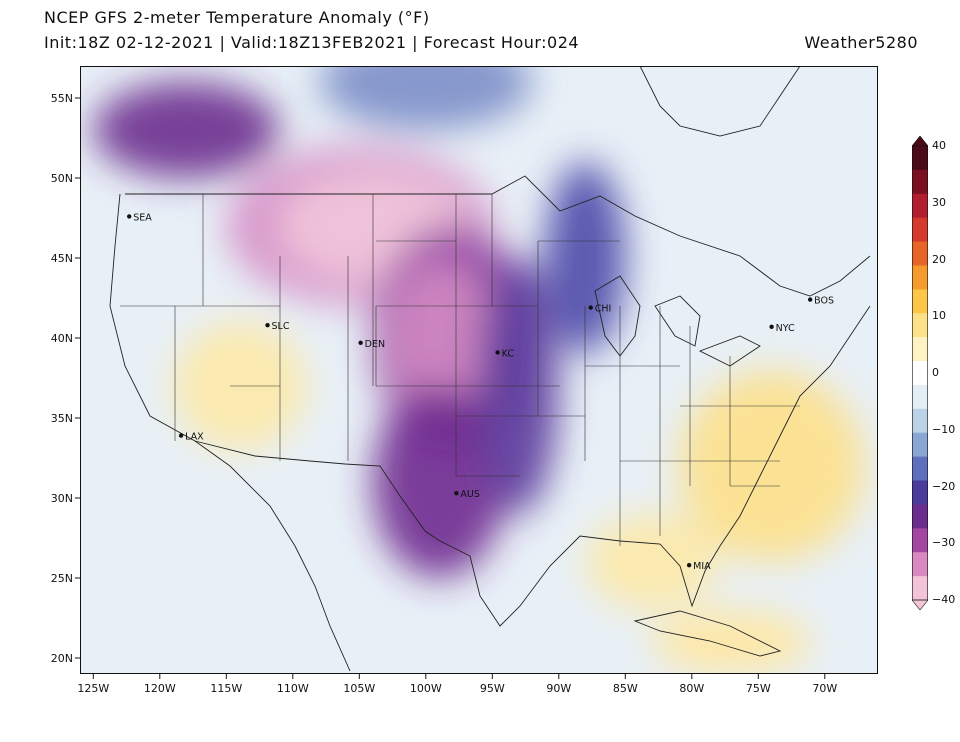 Image resolution: width=960 pixels, height=742 pixels. What do you see at coordinates (508, 353) in the screenshot?
I see `city-label-kc: KC` at bounding box center [508, 353].